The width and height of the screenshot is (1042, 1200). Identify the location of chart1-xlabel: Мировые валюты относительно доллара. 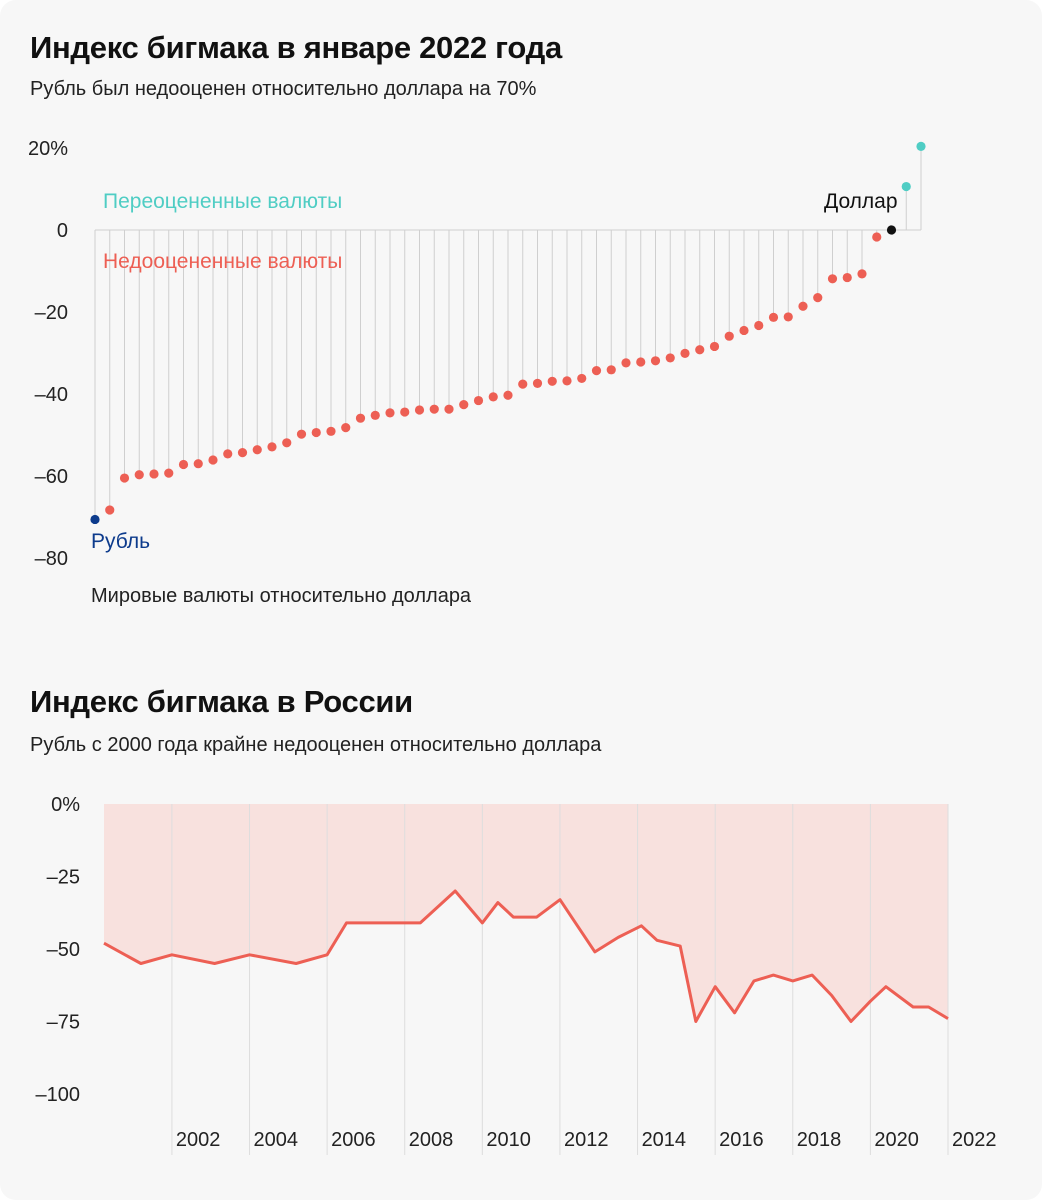
(281, 596).